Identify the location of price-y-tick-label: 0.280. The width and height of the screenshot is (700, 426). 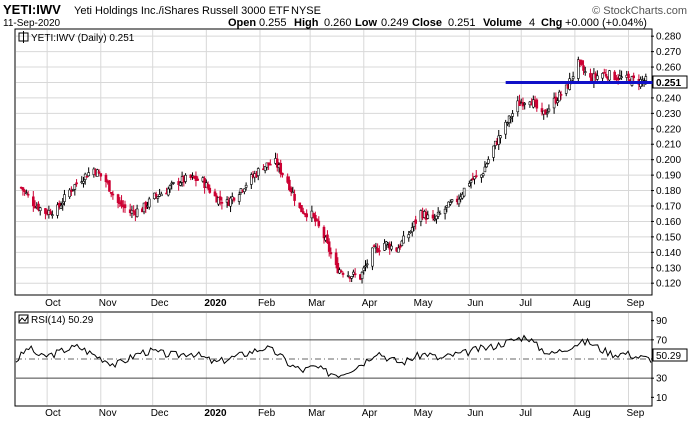
(668, 37).